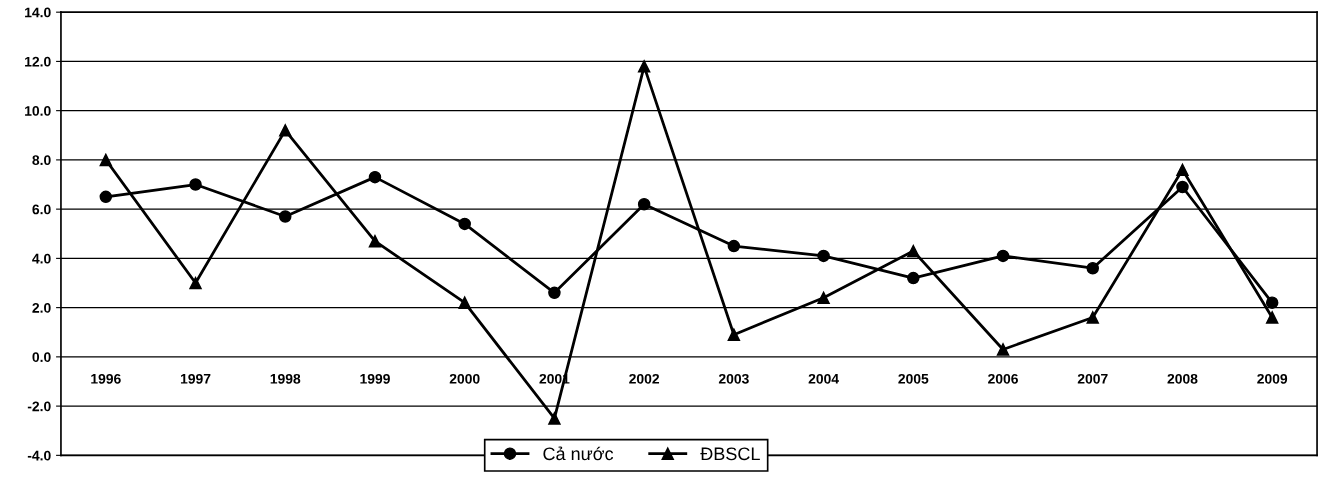 The width and height of the screenshot is (1325, 487). What do you see at coordinates (1092, 378) in the screenshot?
I see `x-tick-label: 2007` at bounding box center [1092, 378].